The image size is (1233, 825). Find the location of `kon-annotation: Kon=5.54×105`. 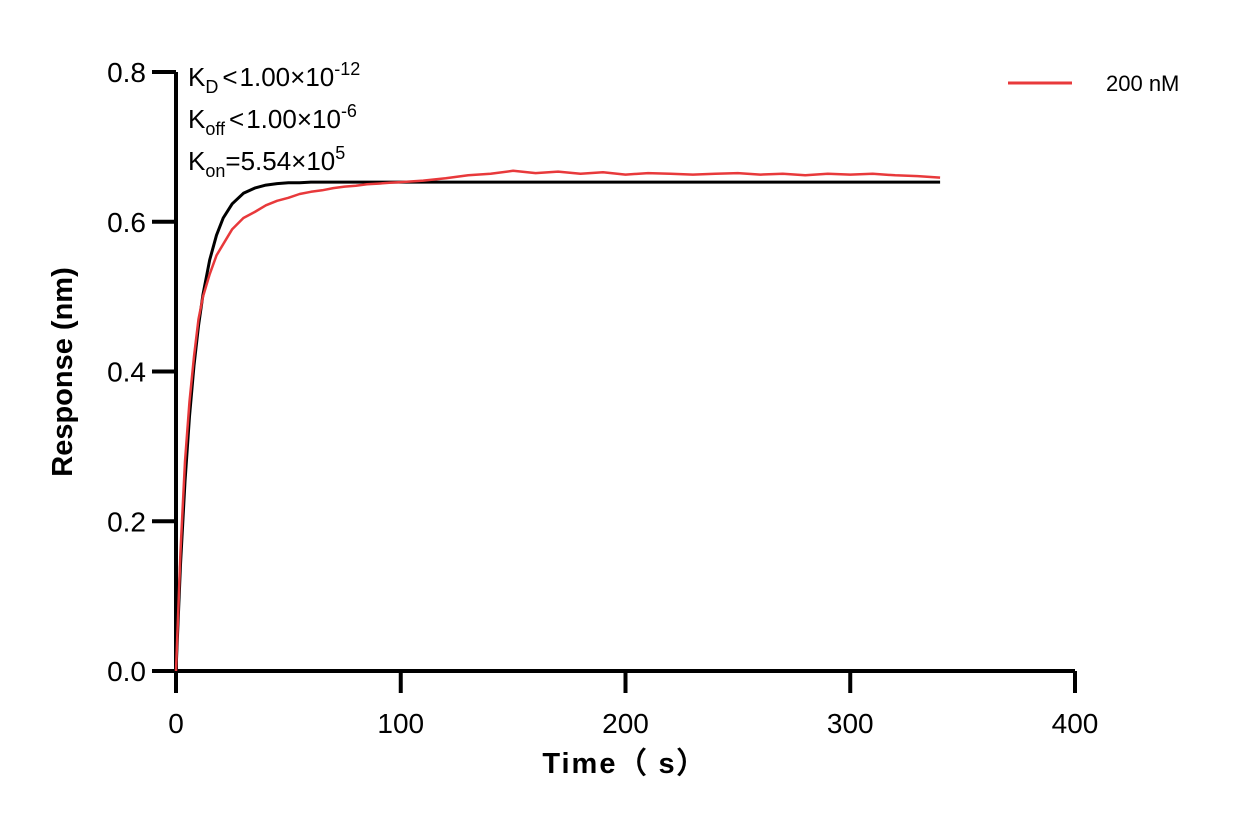

kon-annotation: Kon=5.54×105 is located at coordinates (266, 162).